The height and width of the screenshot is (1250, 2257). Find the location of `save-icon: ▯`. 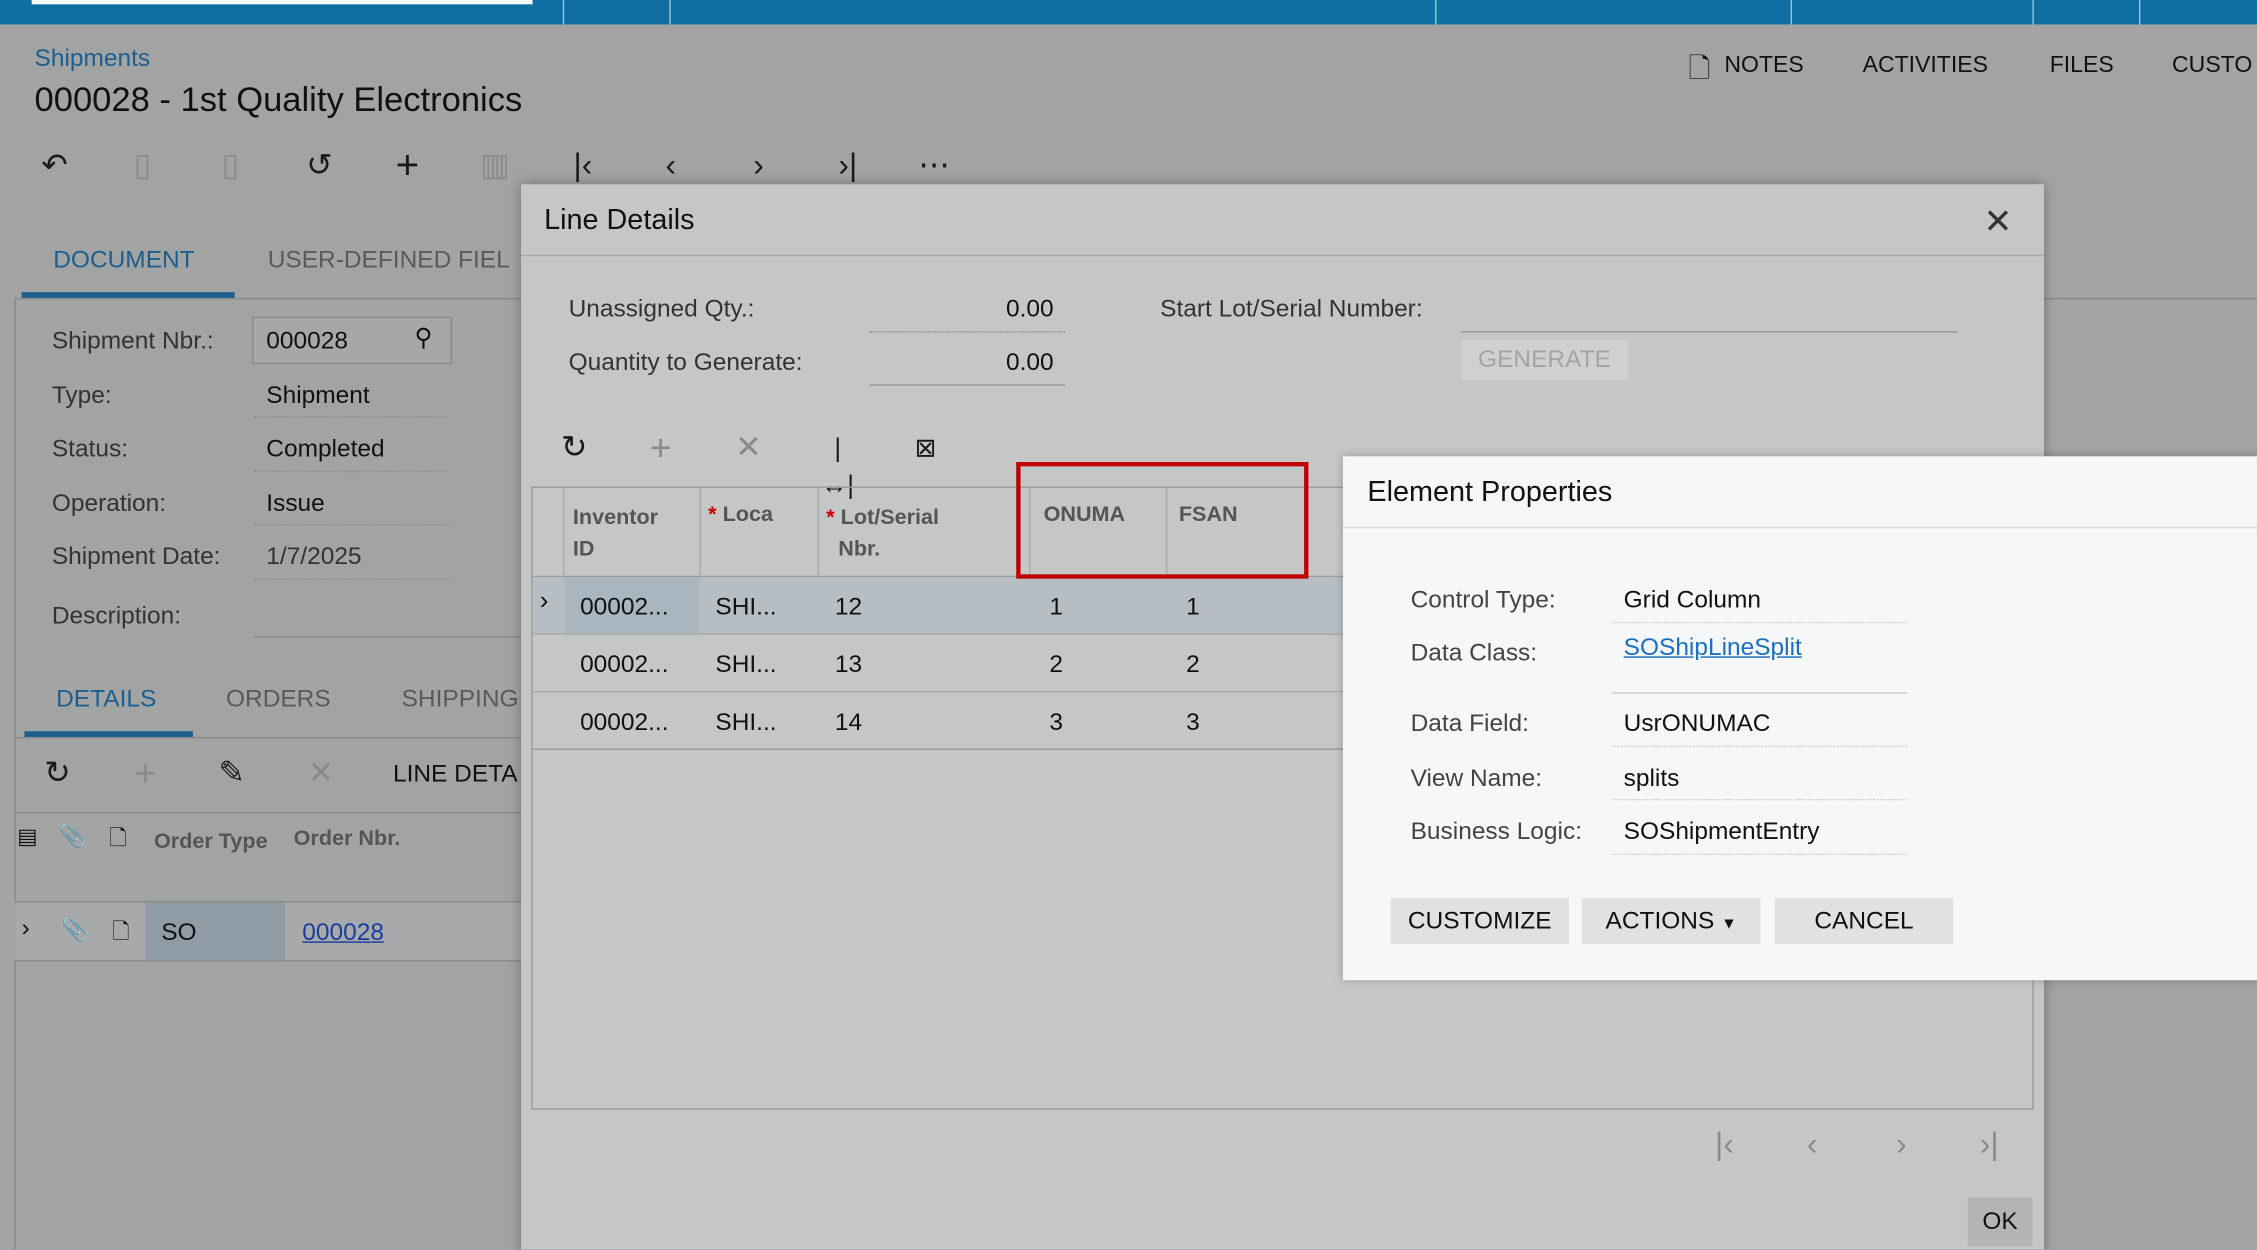

save-icon: ▯ is located at coordinates (230, 164).